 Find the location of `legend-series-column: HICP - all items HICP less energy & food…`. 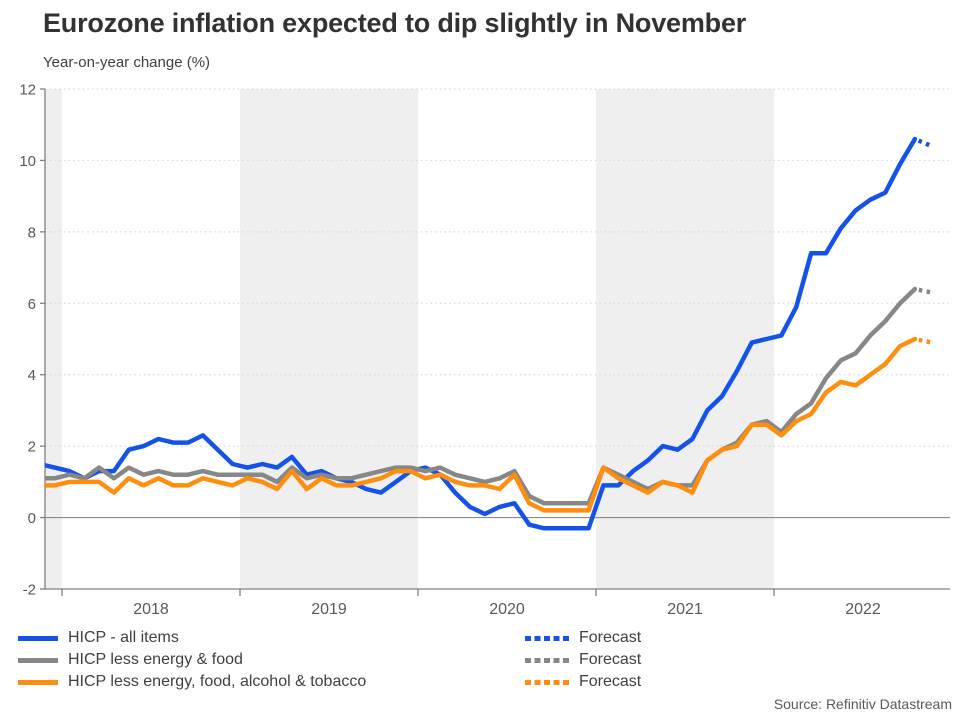

legend-series-column: HICP - all items HICP less energy & food… is located at coordinates (192, 660).